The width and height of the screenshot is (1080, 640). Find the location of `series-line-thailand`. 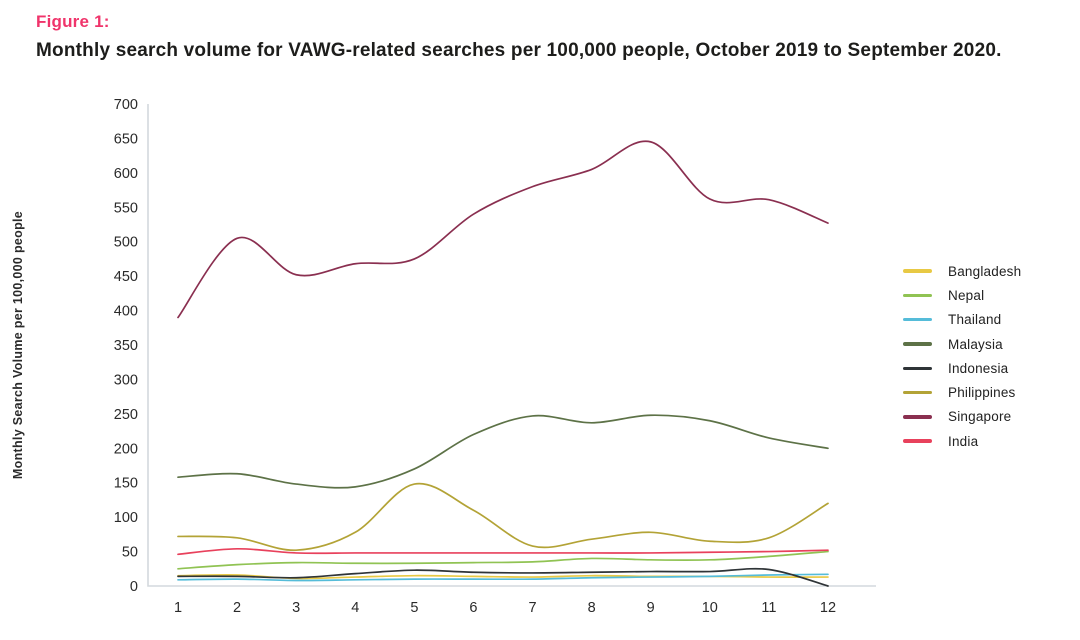

series-line-thailand is located at coordinates (503, 577).